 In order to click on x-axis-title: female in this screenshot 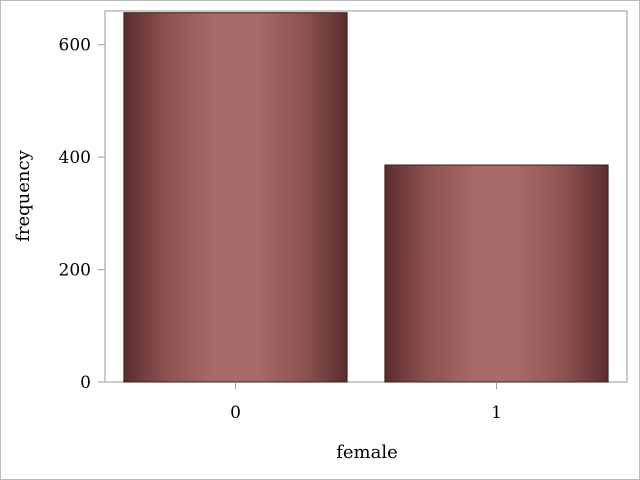, I will do `click(367, 452)`.